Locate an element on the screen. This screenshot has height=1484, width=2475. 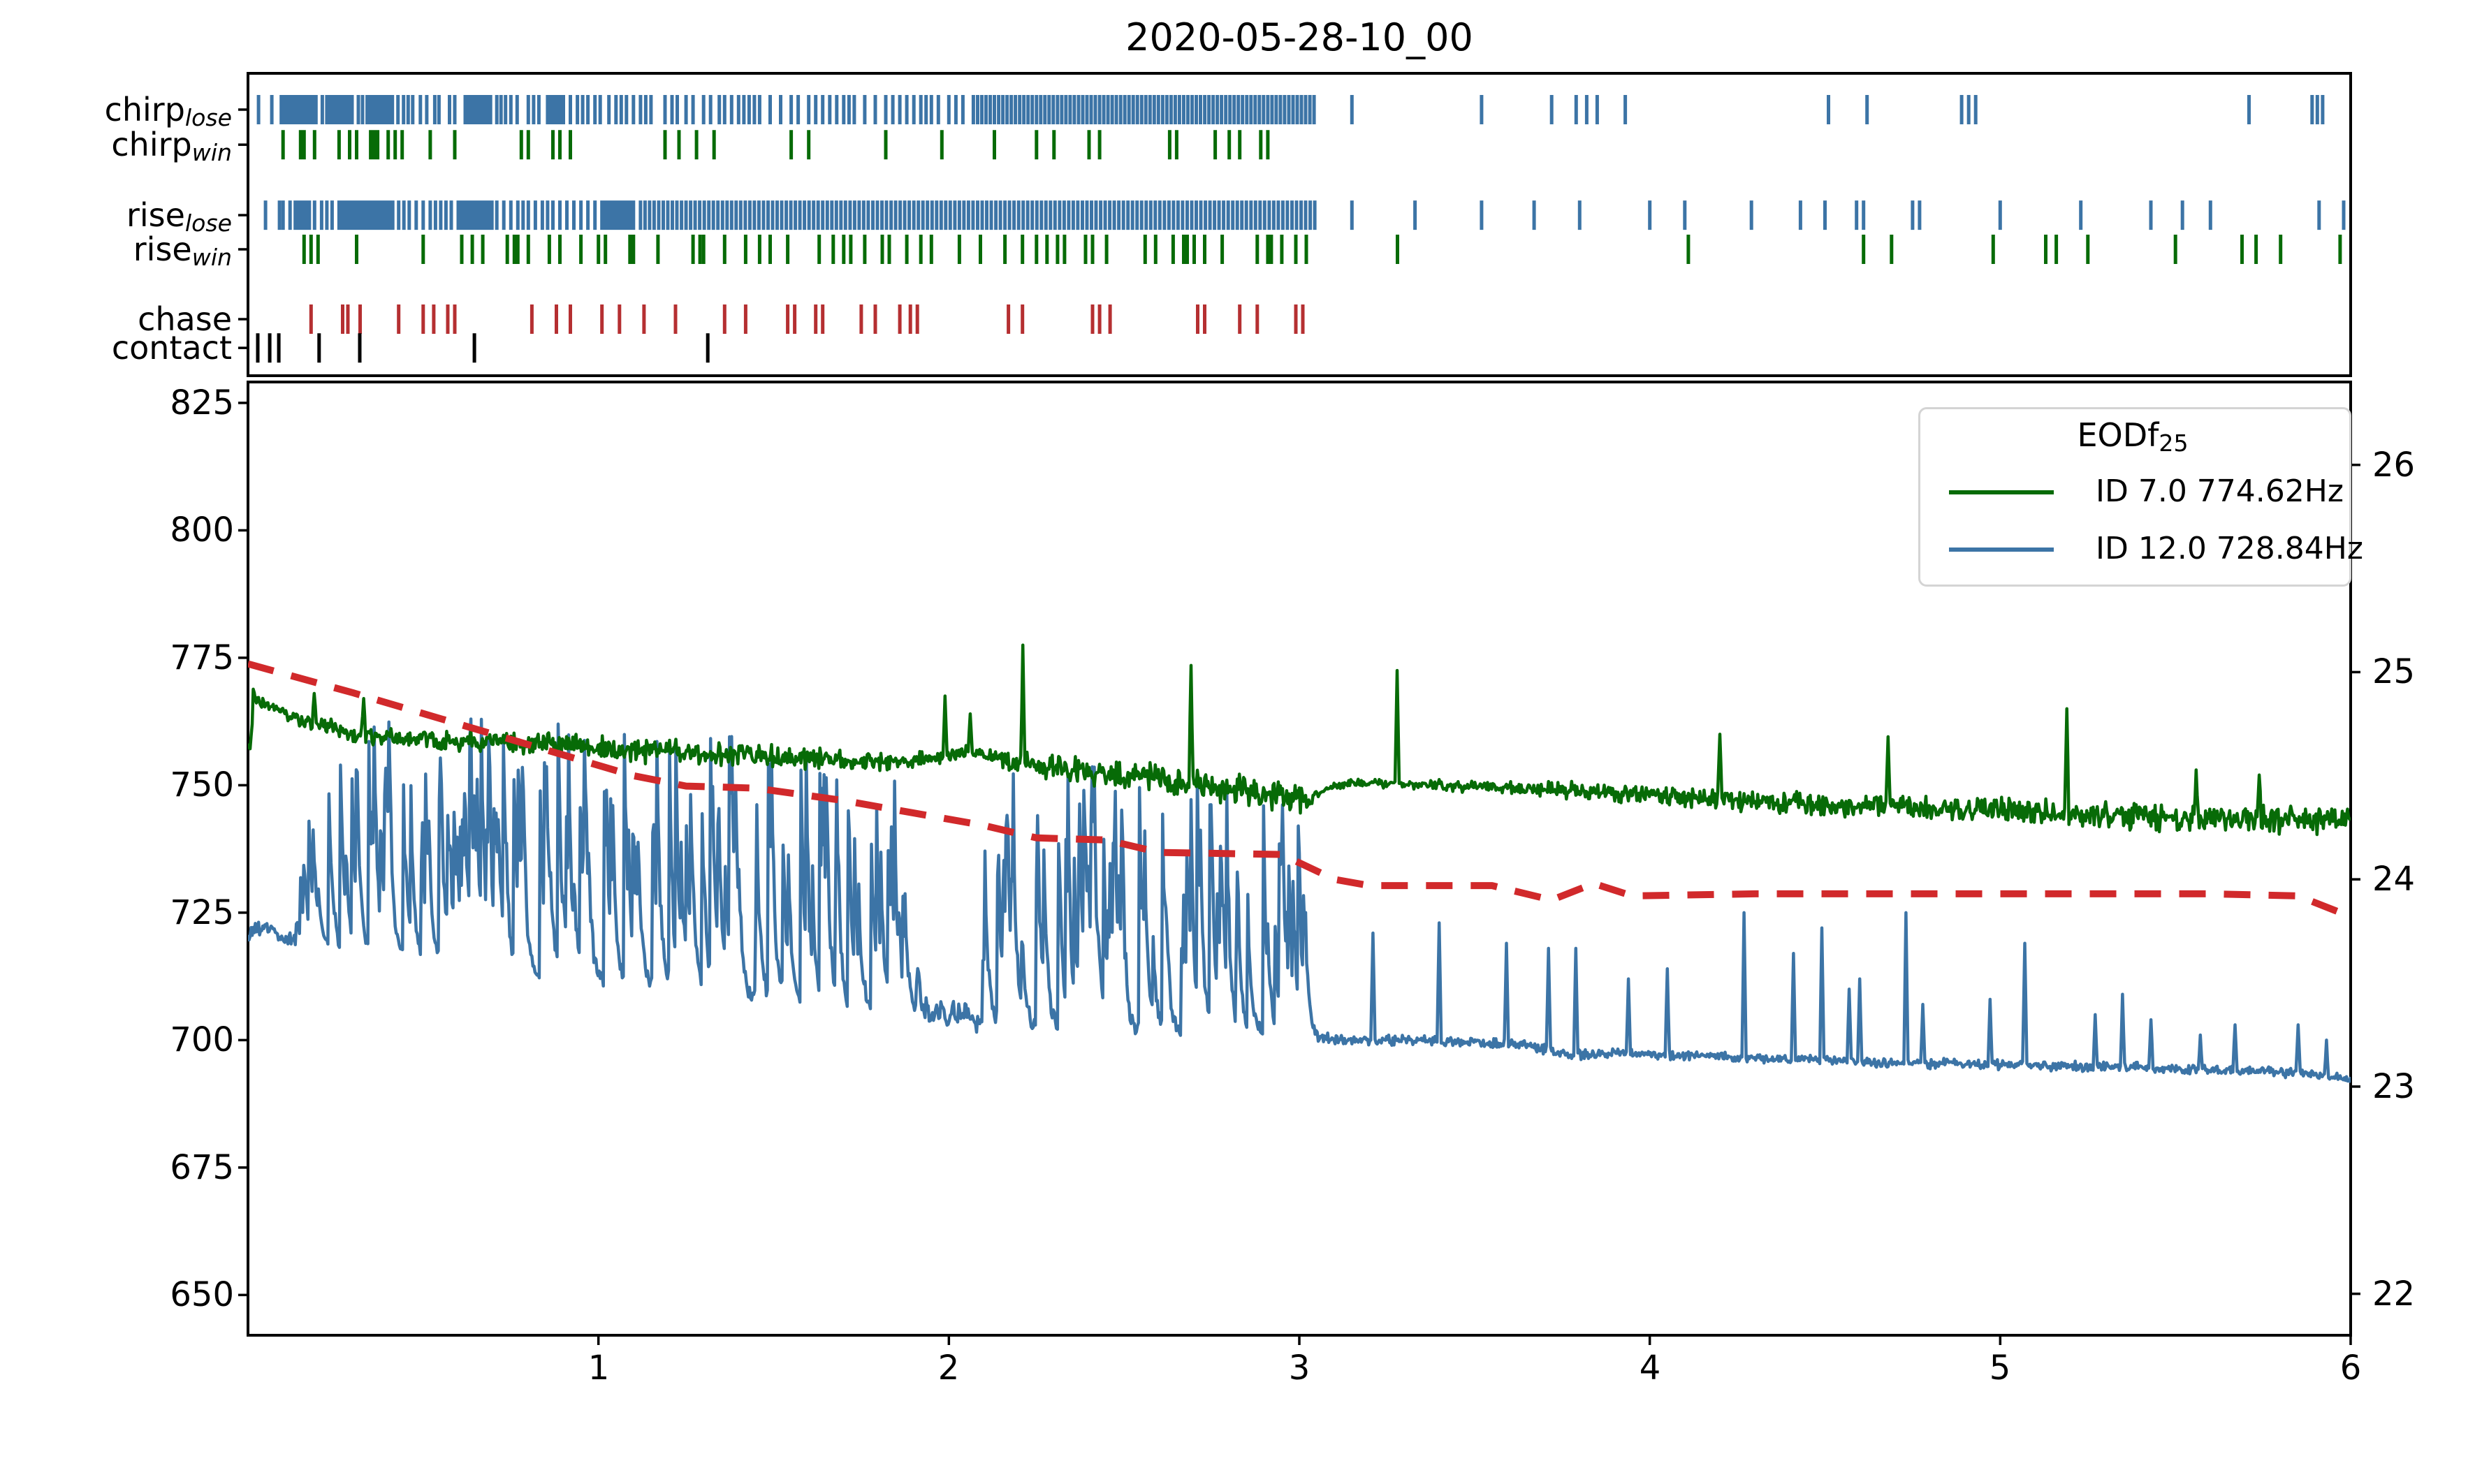
legend-swatch-blue is located at coordinates (2001, 550).